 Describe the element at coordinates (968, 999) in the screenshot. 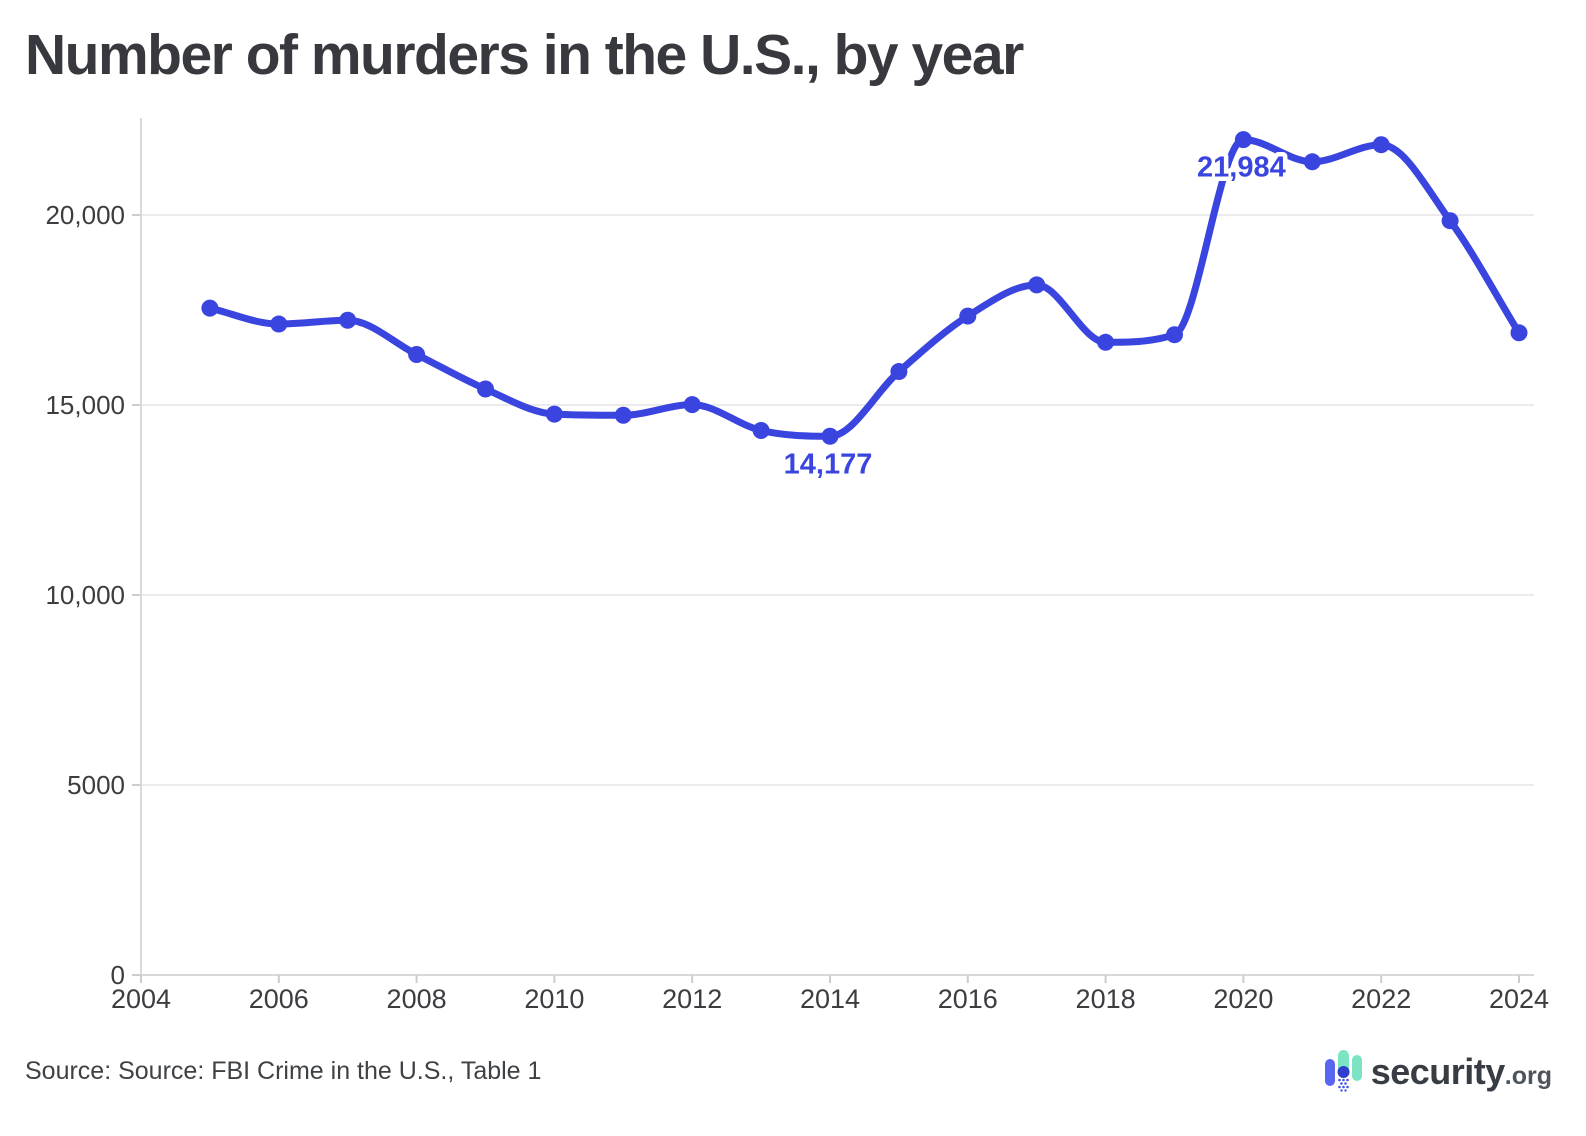

I see `x-tick-label-2016: 2016` at that location.